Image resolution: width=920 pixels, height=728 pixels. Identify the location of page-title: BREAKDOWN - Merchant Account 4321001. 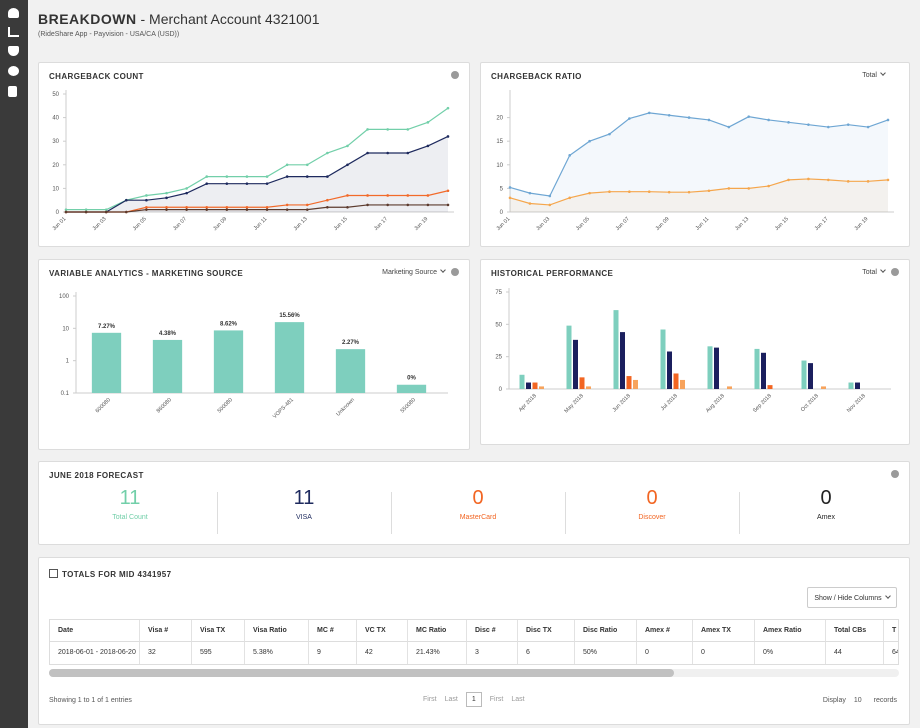
(179, 19).